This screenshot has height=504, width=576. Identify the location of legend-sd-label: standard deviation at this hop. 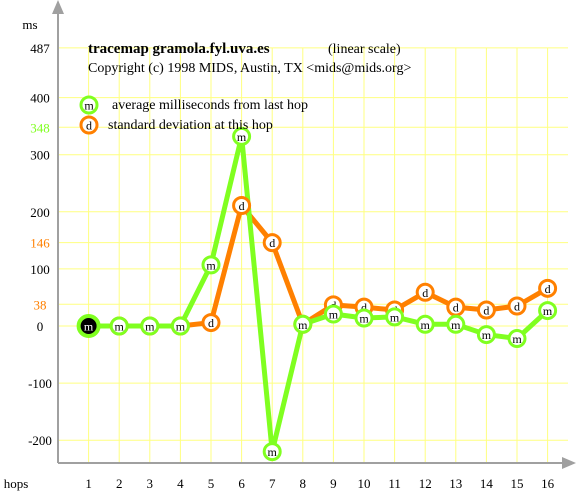
(190, 125).